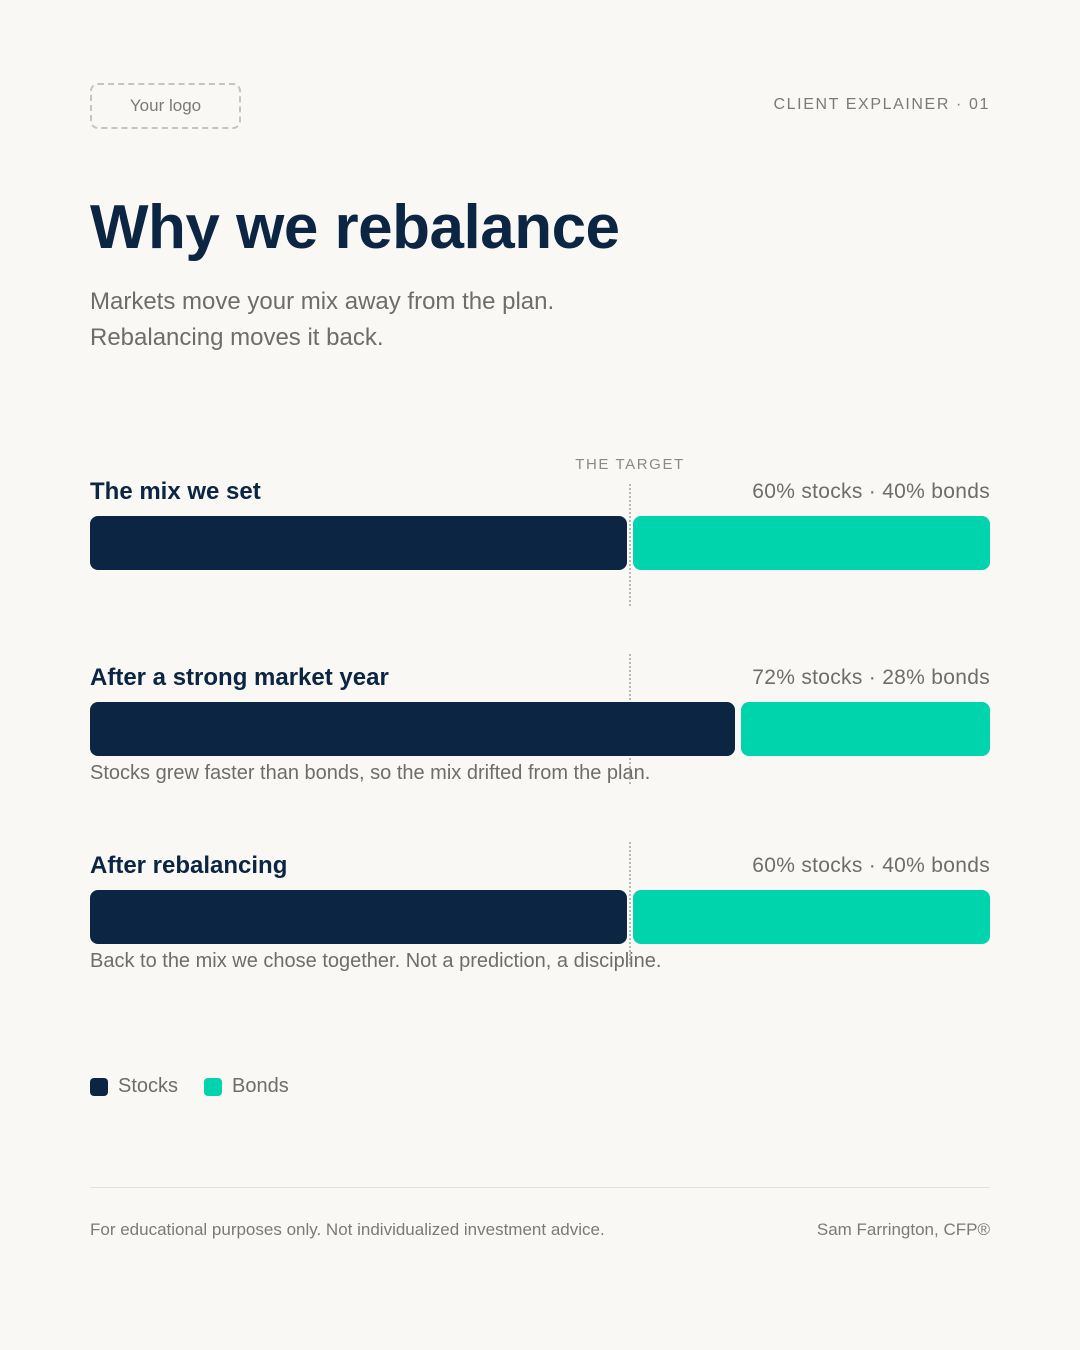 This screenshot has width=1080, height=1350. Describe the element at coordinates (175, 491) in the screenshot. I see `row-title: The mix we set` at that location.